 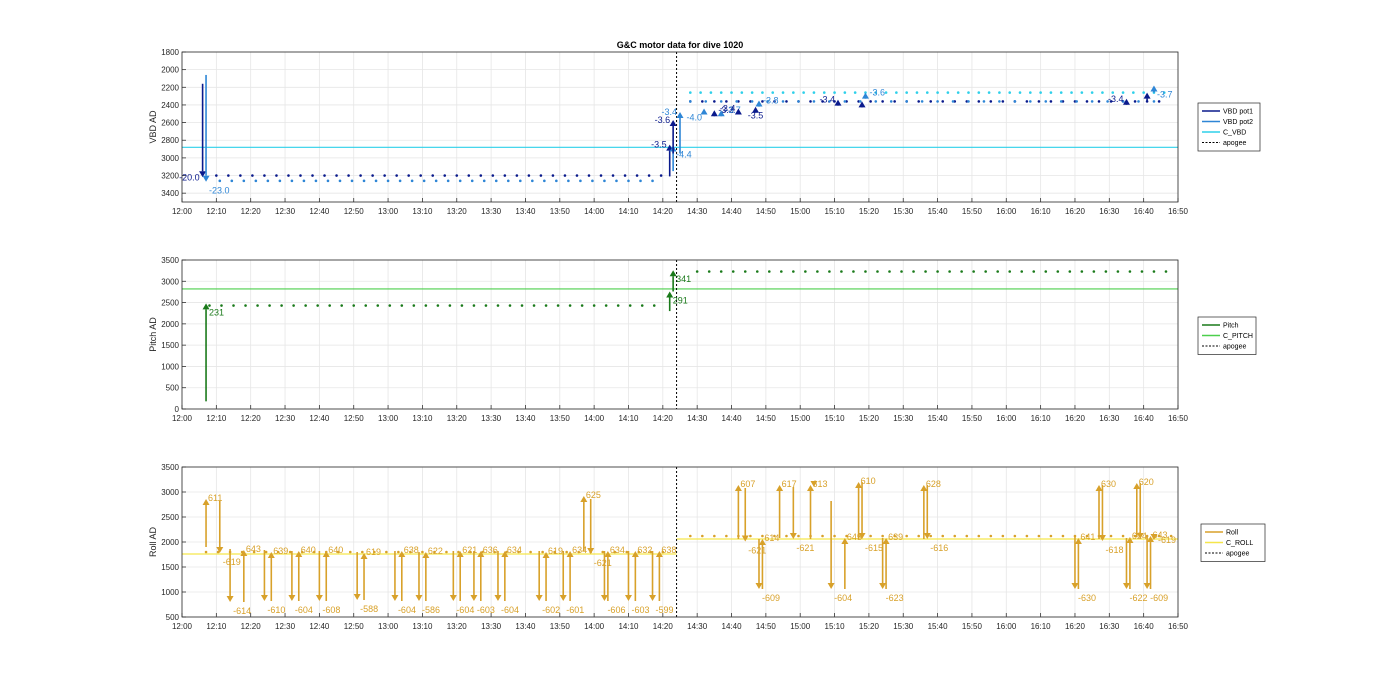 What do you see at coordinates (251, 418) in the screenshot?
I see `x-tick-label: 12:20` at bounding box center [251, 418].